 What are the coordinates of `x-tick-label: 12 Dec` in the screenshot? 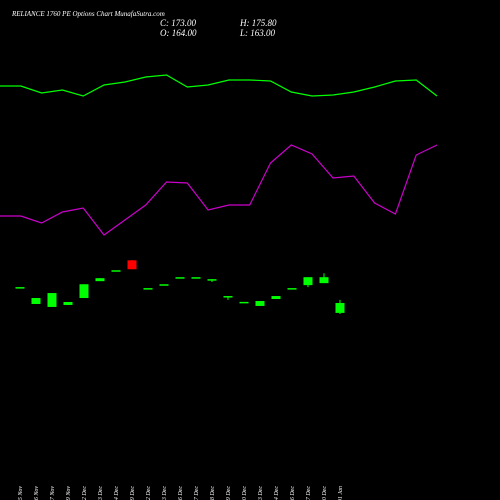 It's located at (149, 493).